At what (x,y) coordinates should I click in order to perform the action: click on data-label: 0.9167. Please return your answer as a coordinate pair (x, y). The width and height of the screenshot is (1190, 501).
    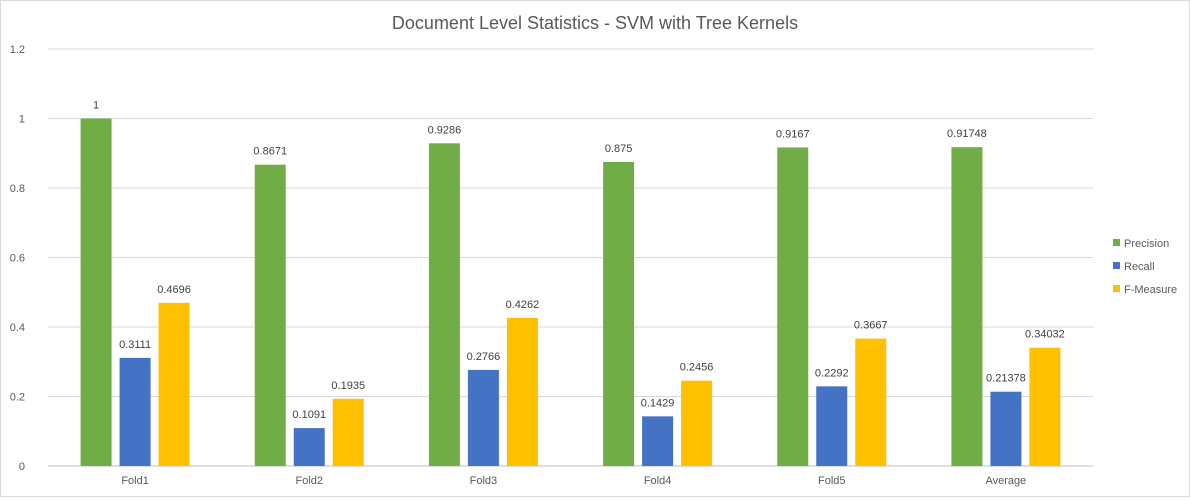
    Looking at the image, I should click on (793, 134).